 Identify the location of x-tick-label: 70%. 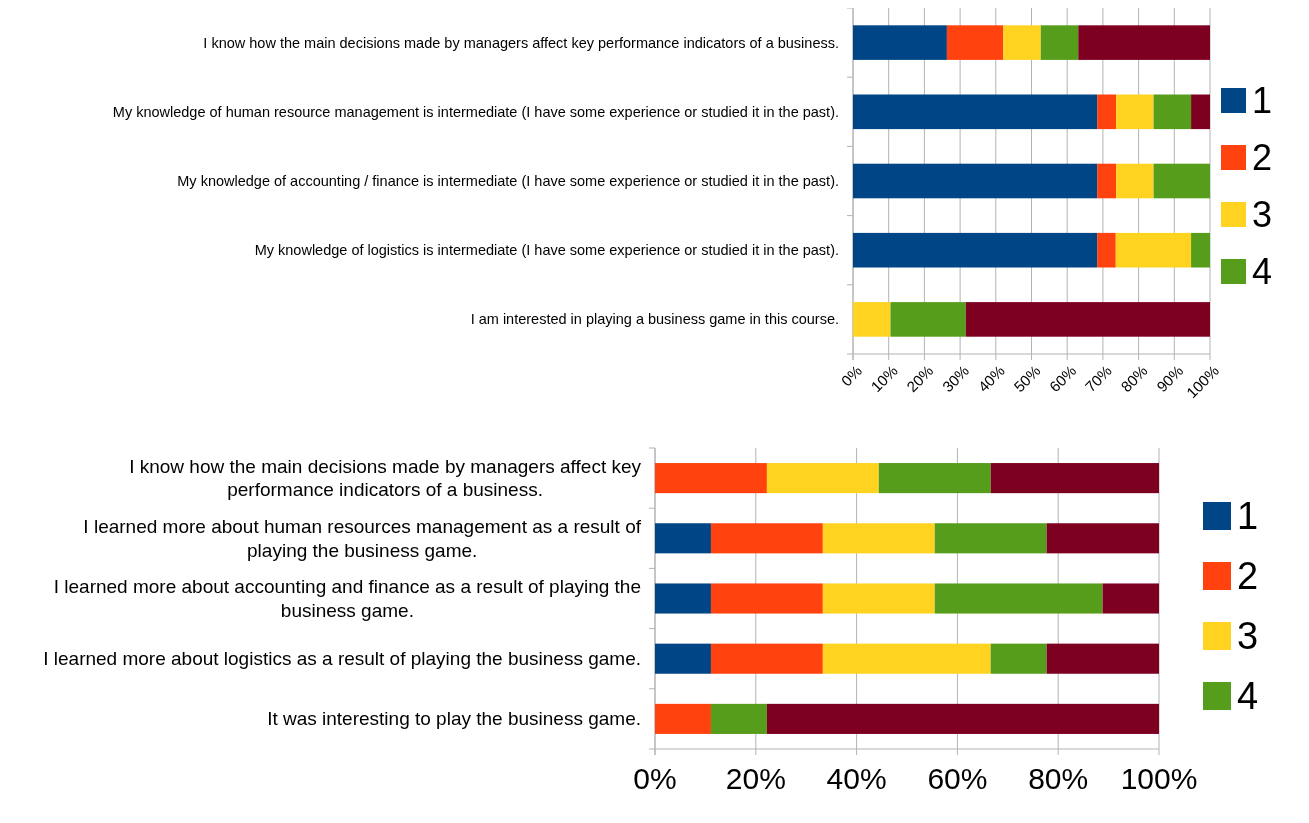
(1098, 378).